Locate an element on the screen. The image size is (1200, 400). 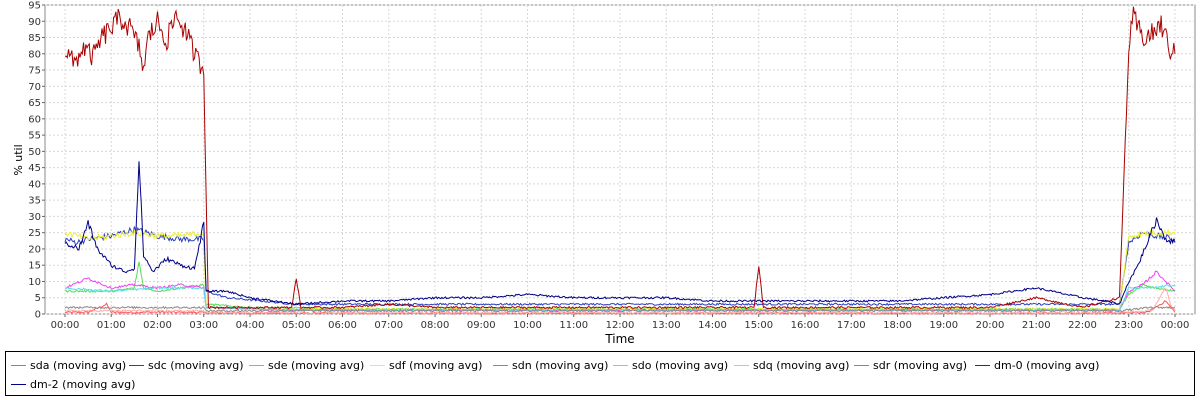
x-tick-label: 23:00 is located at coordinates (1128, 325).